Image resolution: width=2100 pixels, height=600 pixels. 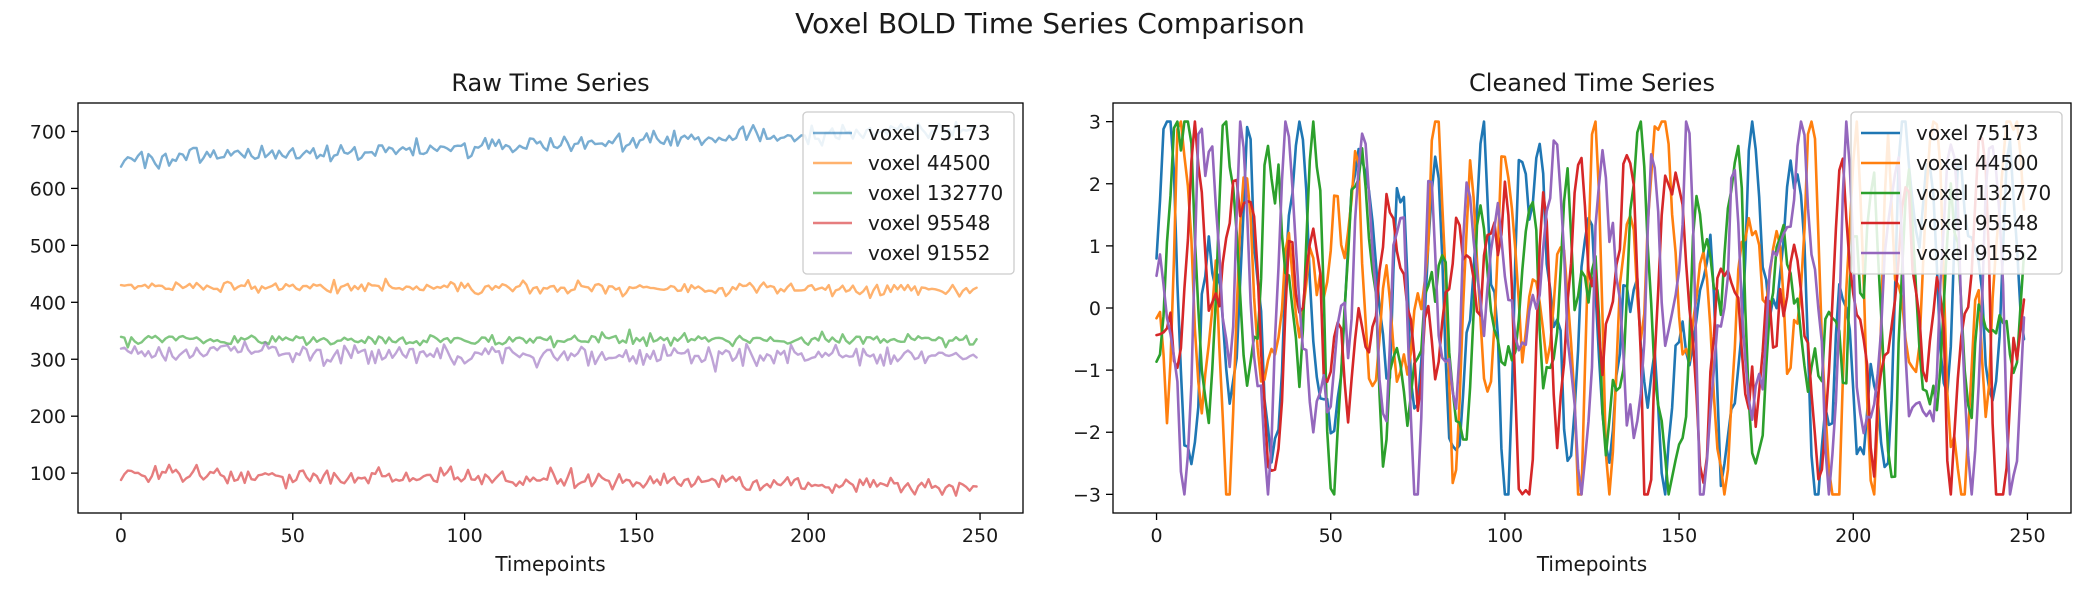 What do you see at coordinates (48, 246) in the screenshot?
I see `y-tick-label: 500` at bounding box center [48, 246].